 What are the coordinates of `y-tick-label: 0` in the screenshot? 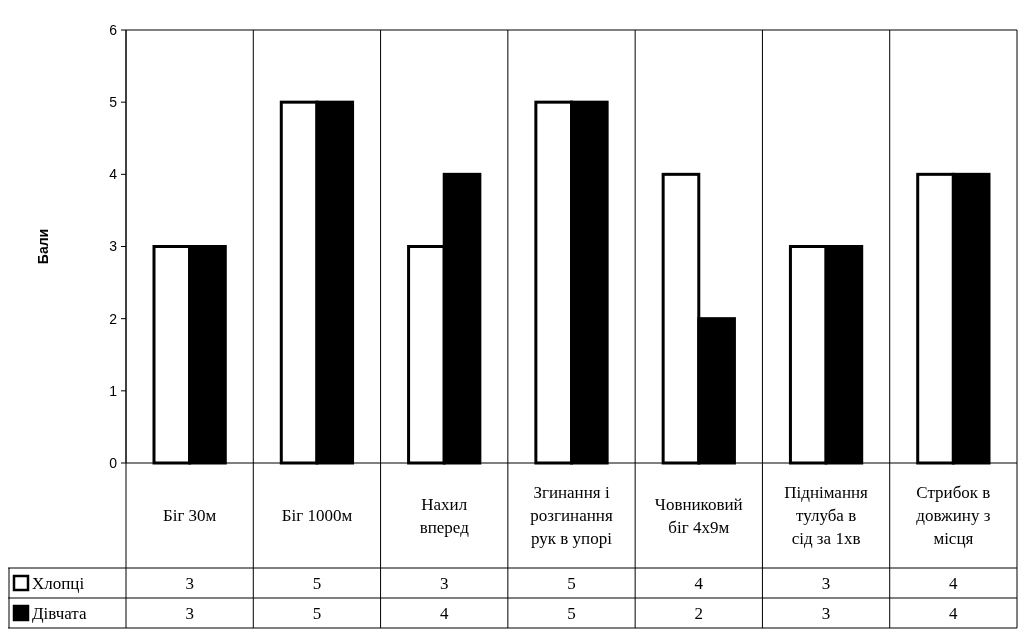 It's located at (113, 462).